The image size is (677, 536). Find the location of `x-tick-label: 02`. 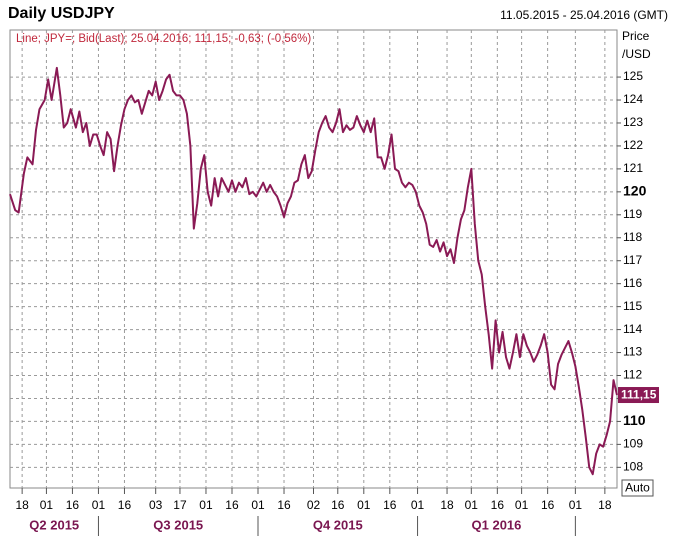

x-tick-label: 02 is located at coordinates (314, 505).